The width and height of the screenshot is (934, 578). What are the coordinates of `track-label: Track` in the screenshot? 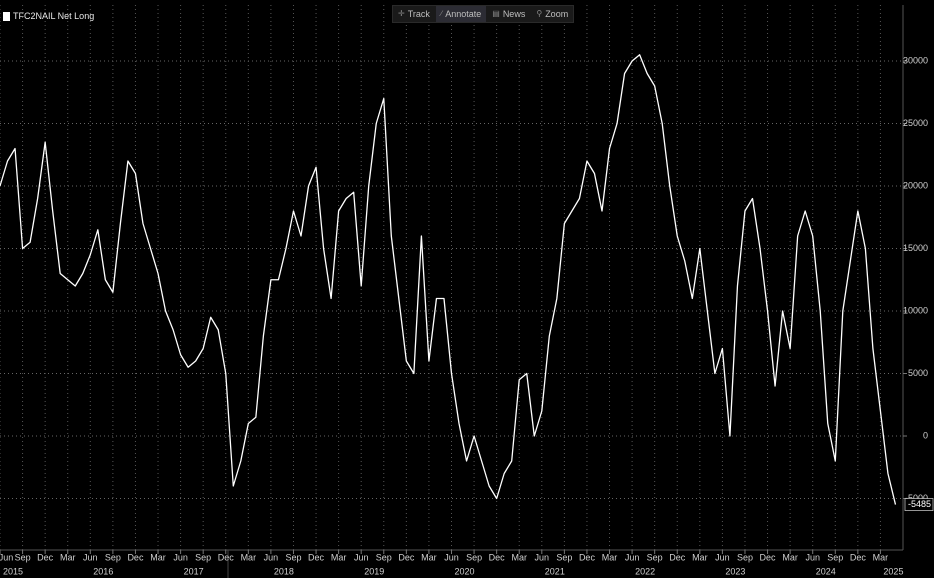 It's located at (418, 14).